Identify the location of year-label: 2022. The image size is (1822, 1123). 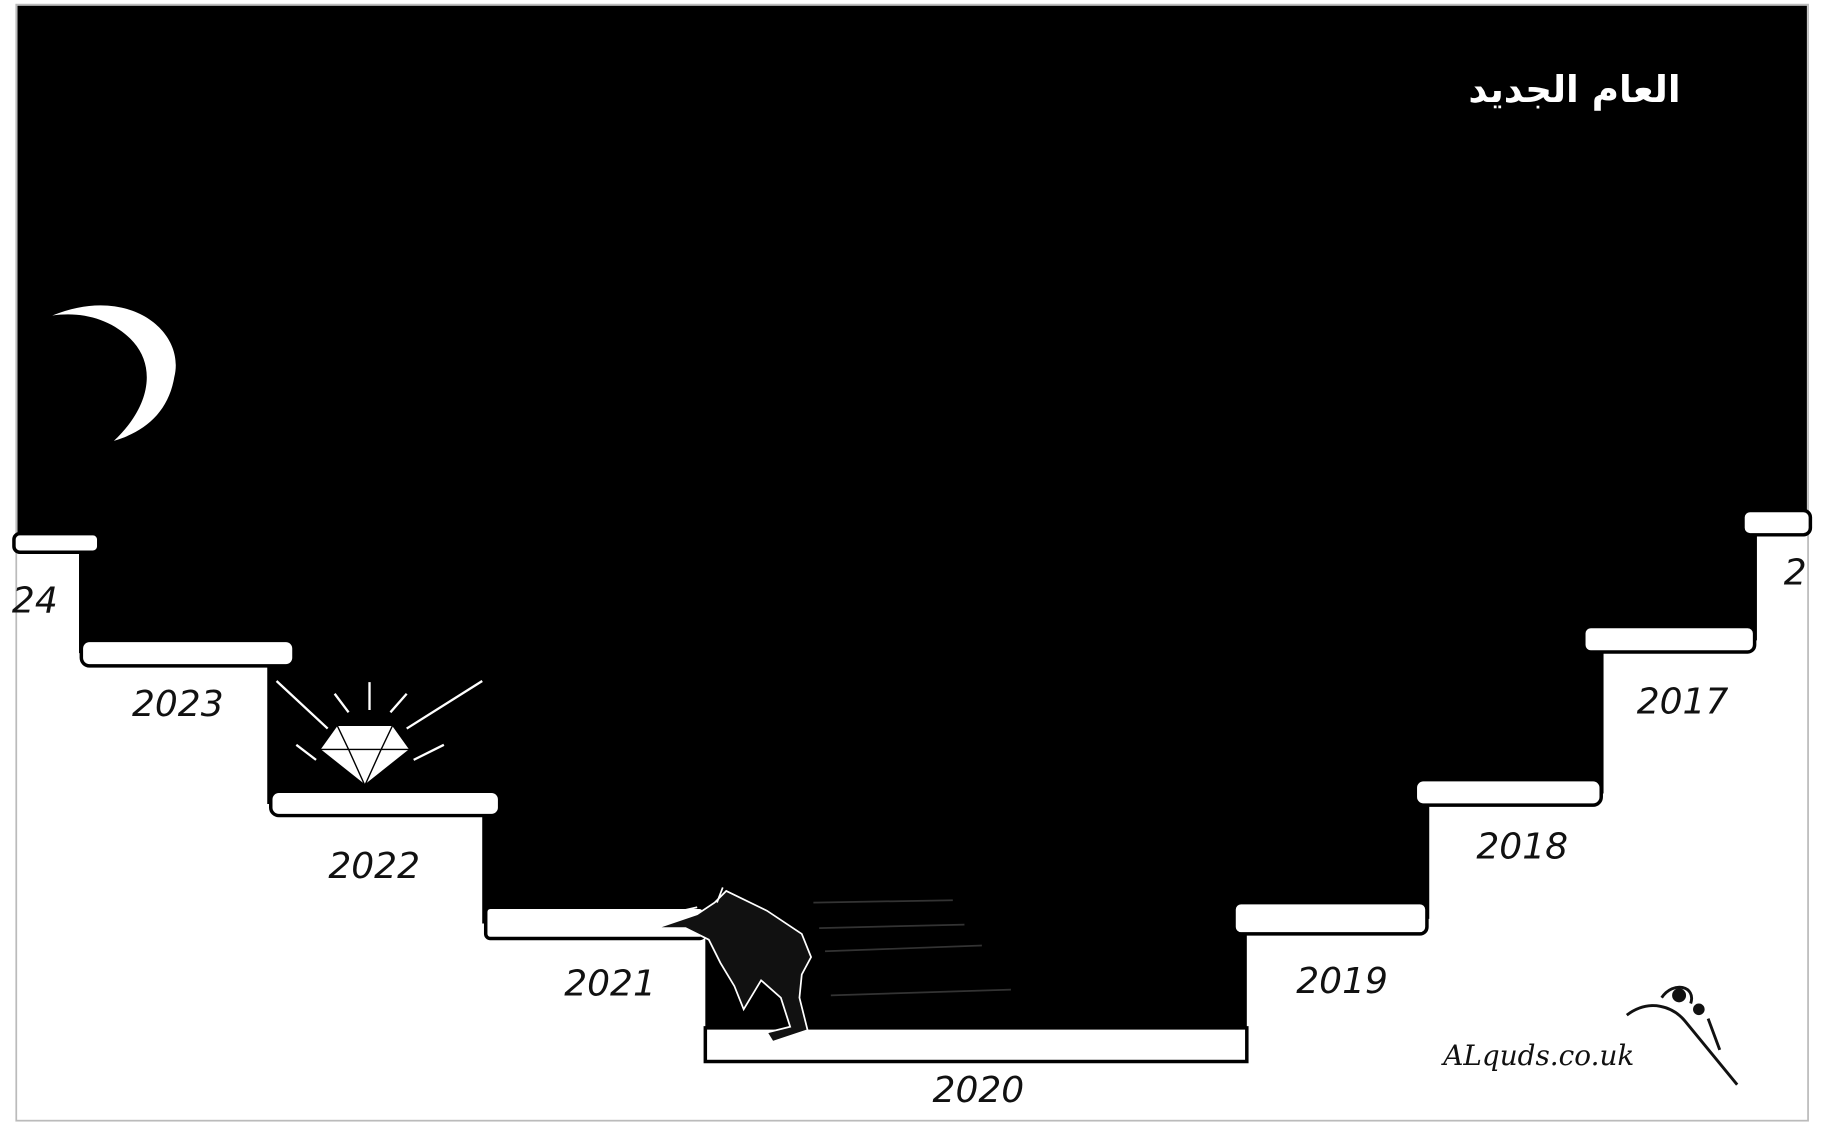
(374, 866).